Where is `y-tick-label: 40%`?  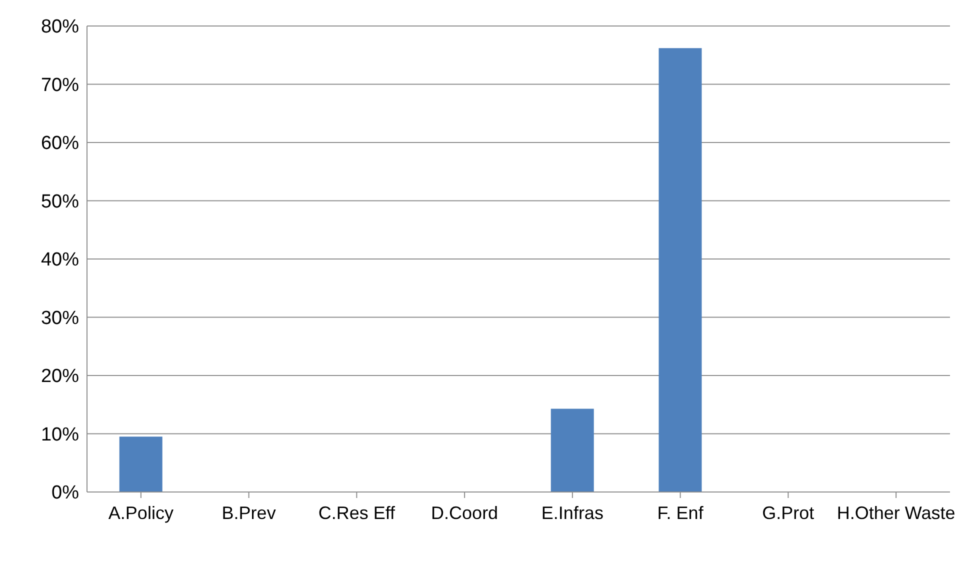 y-tick-label: 40% is located at coordinates (60, 260).